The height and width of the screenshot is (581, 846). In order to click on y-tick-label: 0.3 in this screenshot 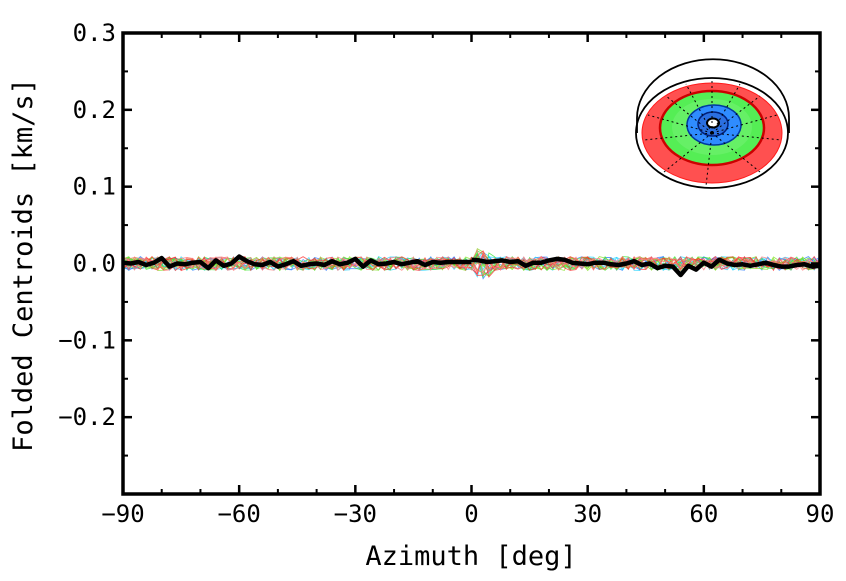, I will do `click(94, 33)`.